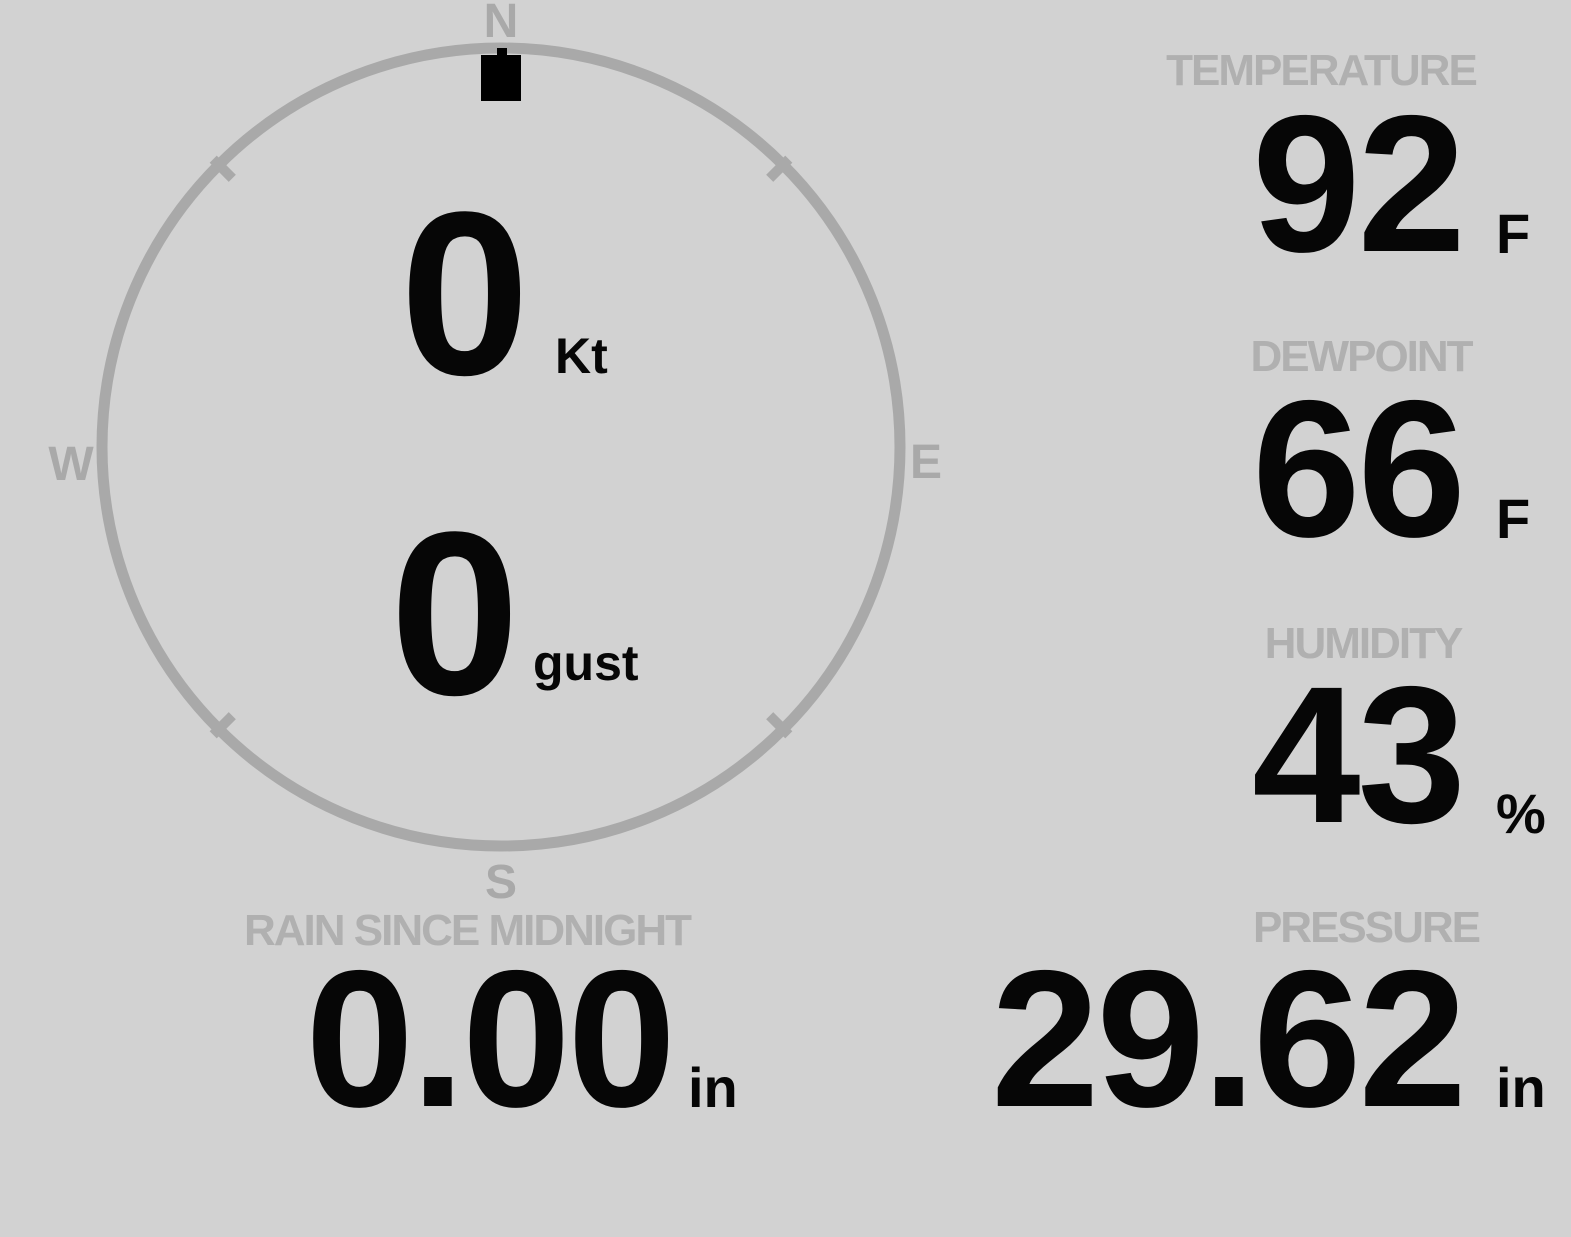  Describe the element at coordinates (222, 725) in the screenshot. I see `compass-tick-sw` at that location.